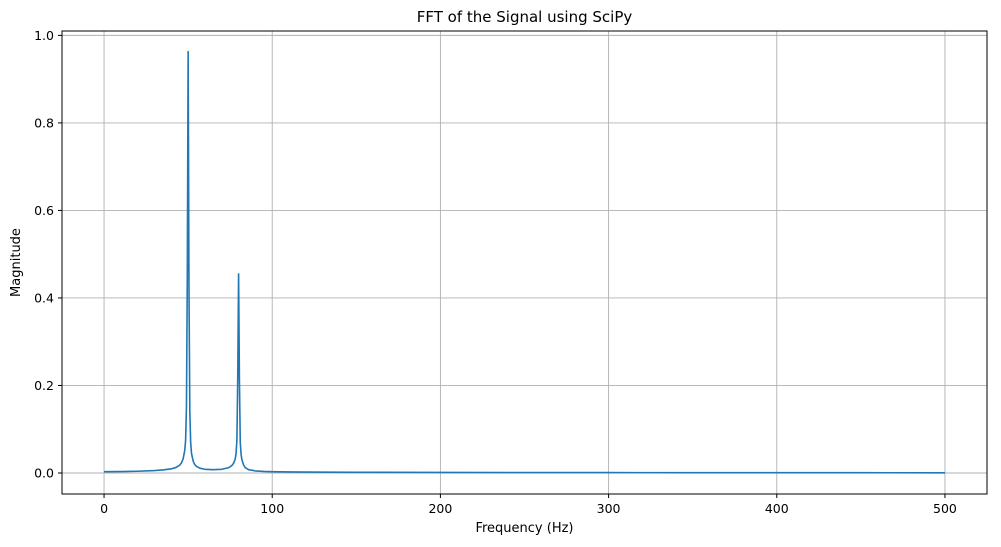  I want to click on x-axis-ticks: 0 100 200 300 400 500, so click(528, 505).